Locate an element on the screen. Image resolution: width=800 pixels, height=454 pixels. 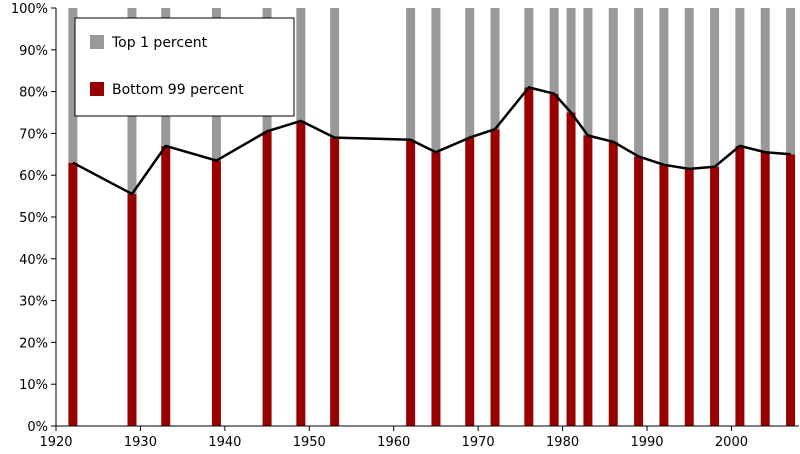
bar-top-1-1965 is located at coordinates (436, 80).